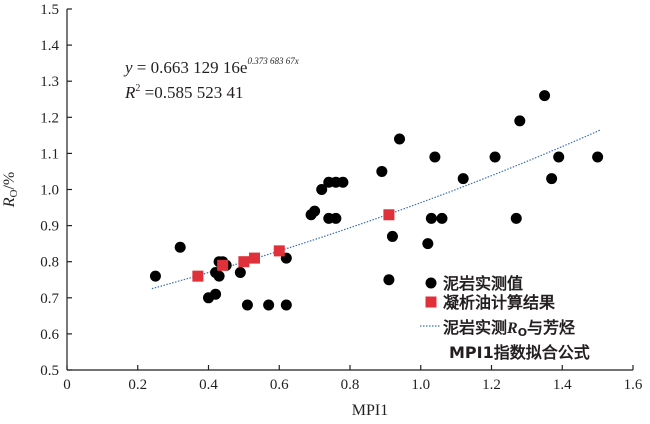 The height and width of the screenshot is (424, 650). What do you see at coordinates (431, 283) in the screenshot?
I see `legend-marker-circle` at bounding box center [431, 283].